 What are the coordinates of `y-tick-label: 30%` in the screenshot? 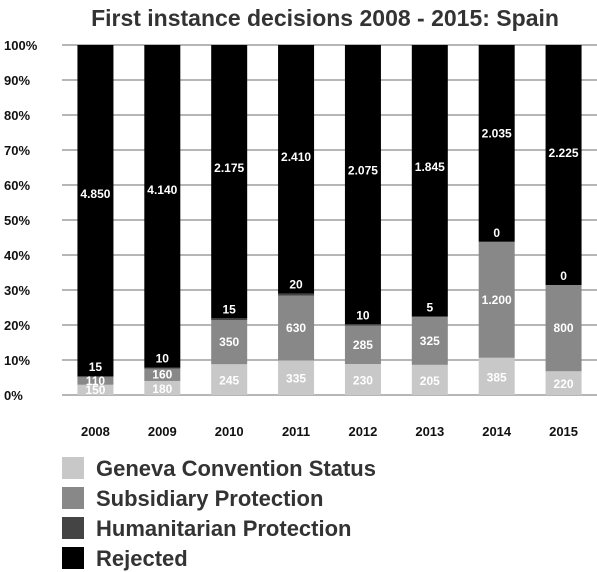 It's located at (17, 290).